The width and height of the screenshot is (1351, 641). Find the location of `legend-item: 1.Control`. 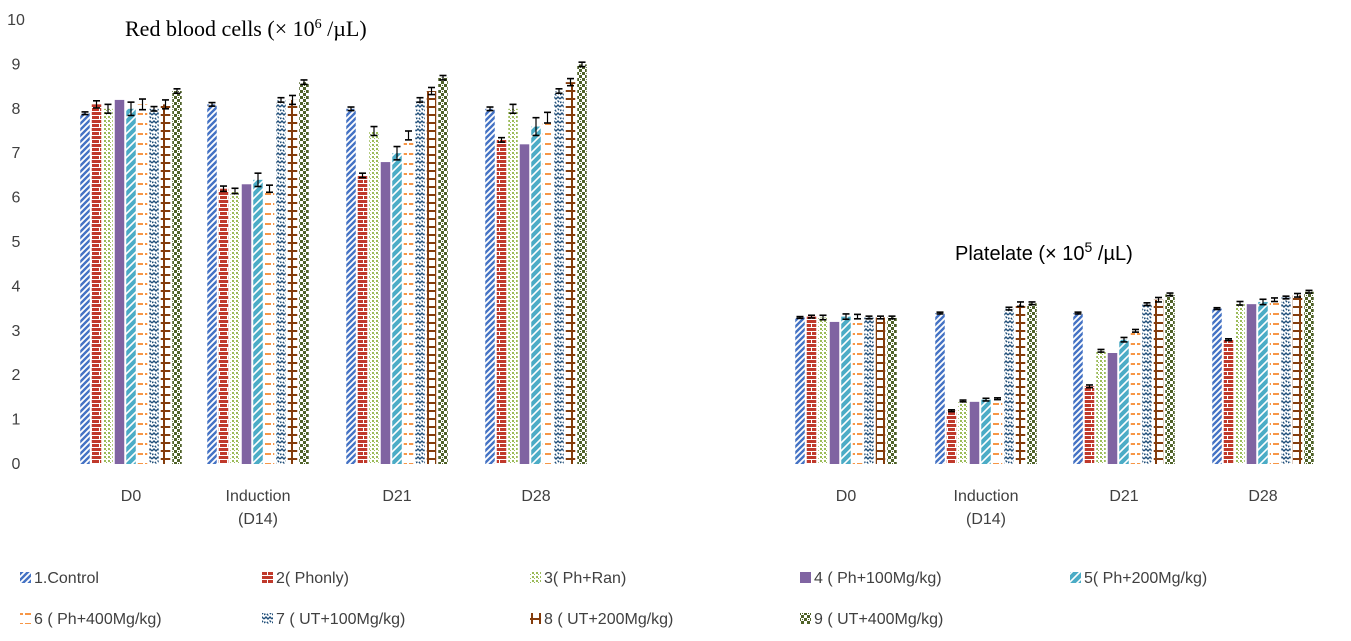

legend-item: 1.Control is located at coordinates (59, 578).